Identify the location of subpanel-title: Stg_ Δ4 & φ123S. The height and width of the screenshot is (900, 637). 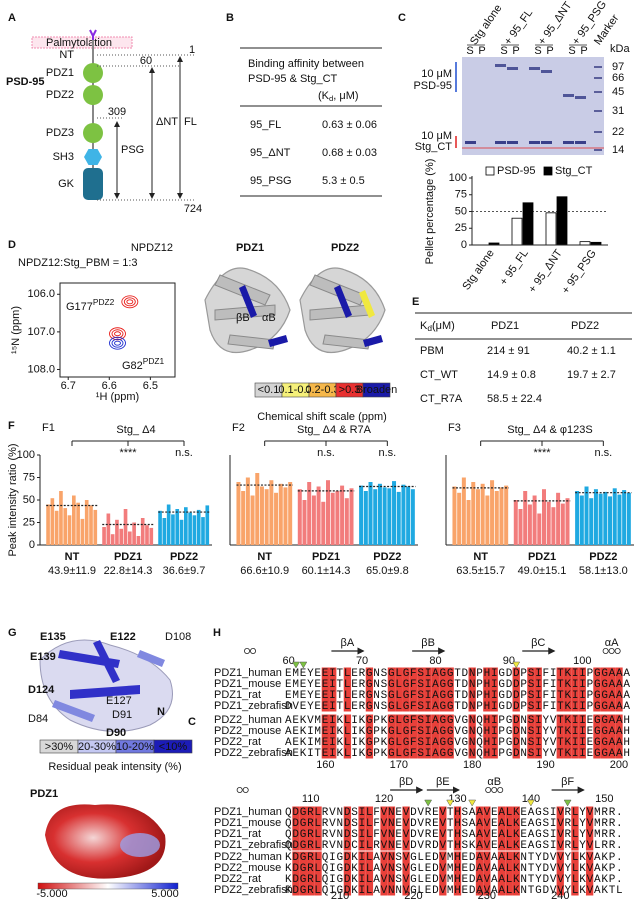
(549, 430).